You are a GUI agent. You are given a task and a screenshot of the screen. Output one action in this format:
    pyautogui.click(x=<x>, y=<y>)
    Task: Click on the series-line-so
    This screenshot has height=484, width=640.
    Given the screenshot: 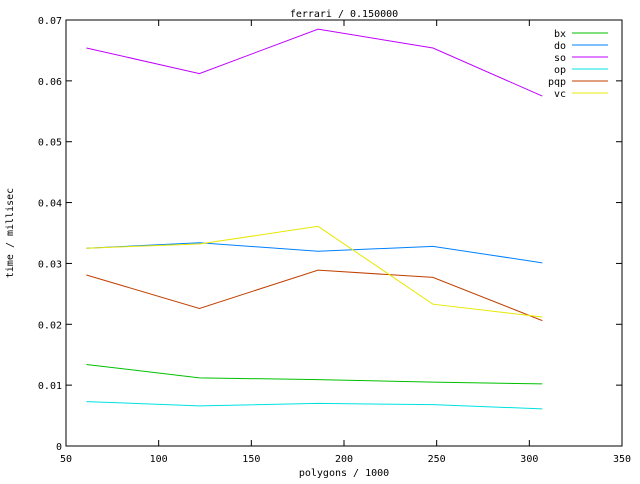 What is the action you would take?
    pyautogui.click(x=314, y=62)
    